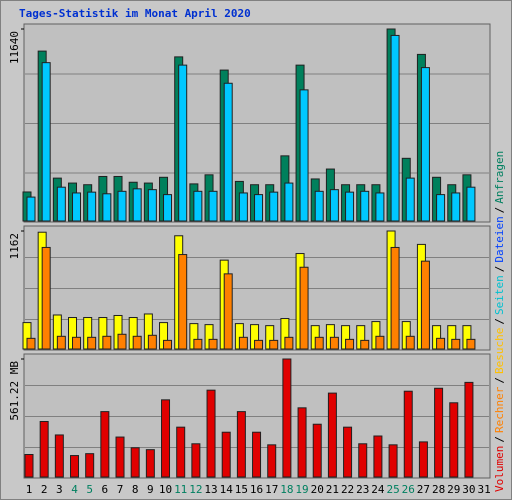 This screenshot has width=512, height=500. What do you see at coordinates (378, 489) in the screenshot?
I see `x-tick-label: 24` at bounding box center [378, 489].